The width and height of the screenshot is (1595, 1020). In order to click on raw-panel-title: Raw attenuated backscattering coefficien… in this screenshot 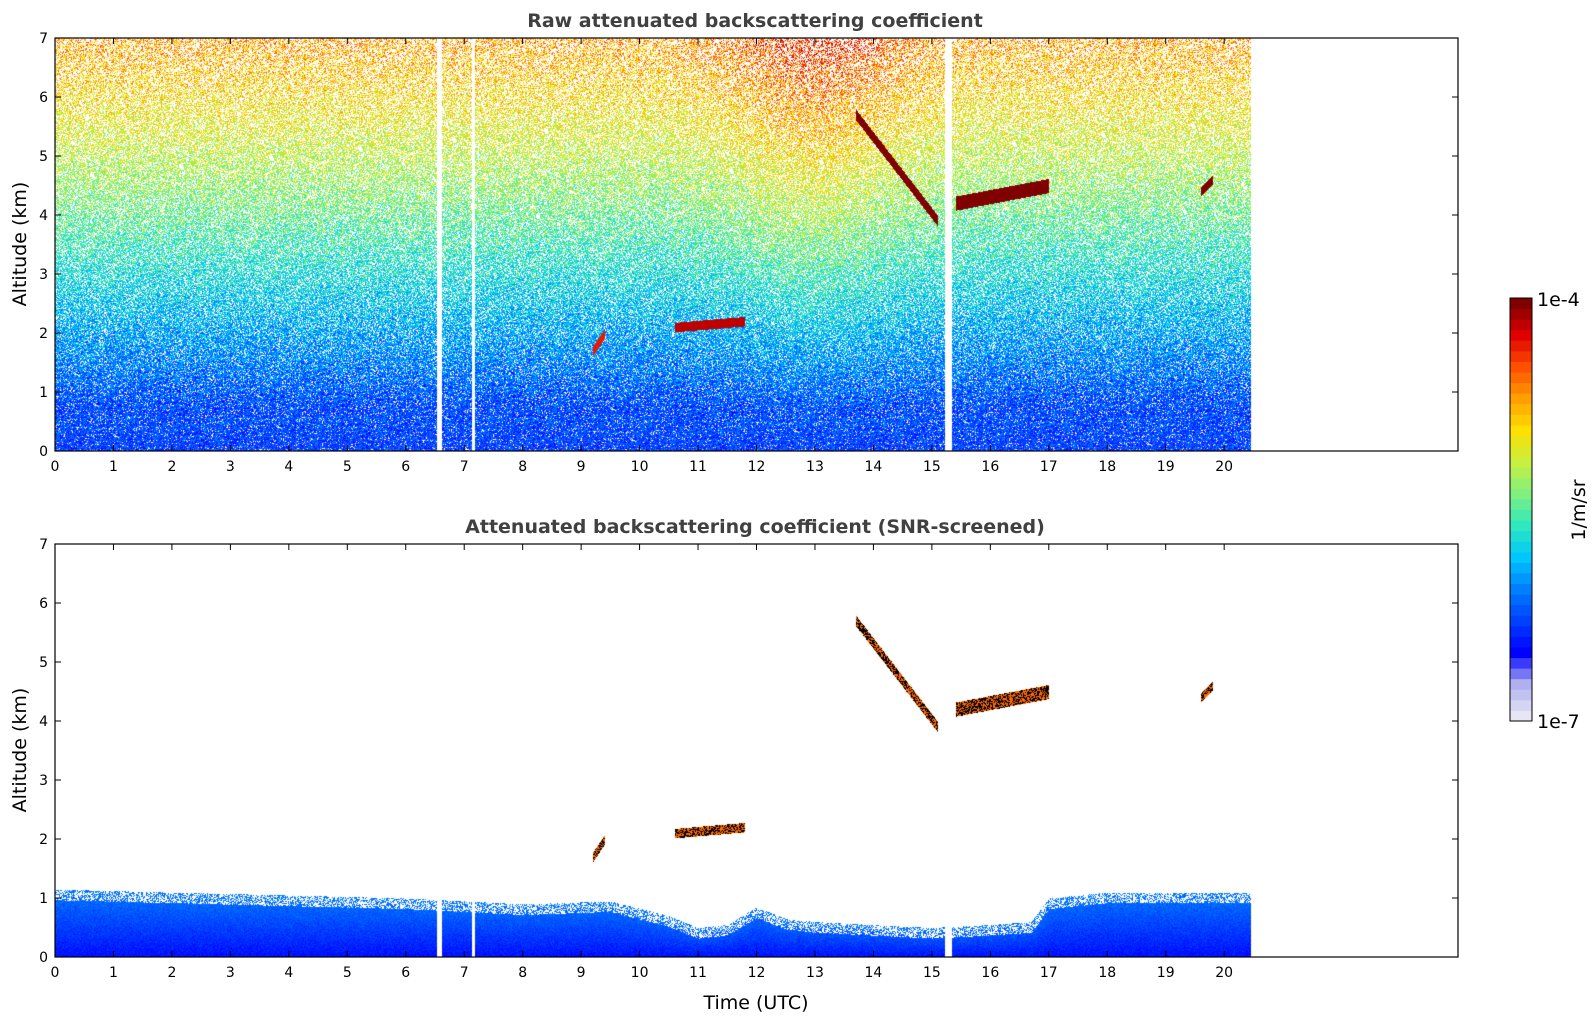, I will do `click(755, 21)`.